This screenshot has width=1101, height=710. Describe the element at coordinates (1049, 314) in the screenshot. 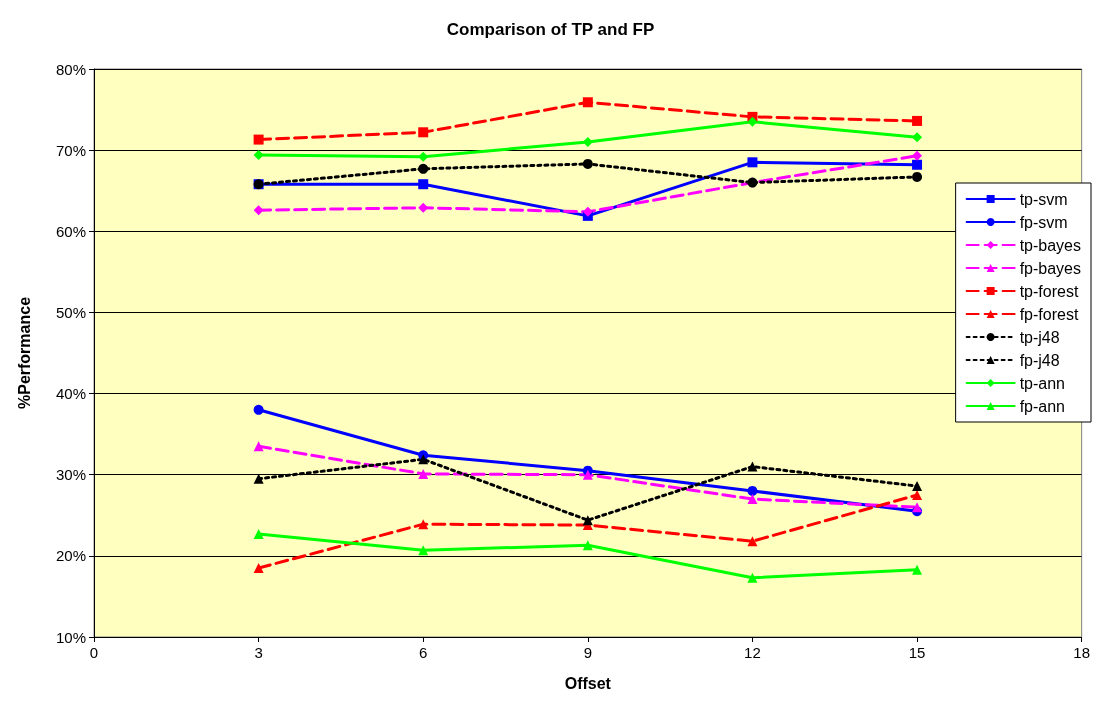

I see `legend-label: fp-forest` at that location.